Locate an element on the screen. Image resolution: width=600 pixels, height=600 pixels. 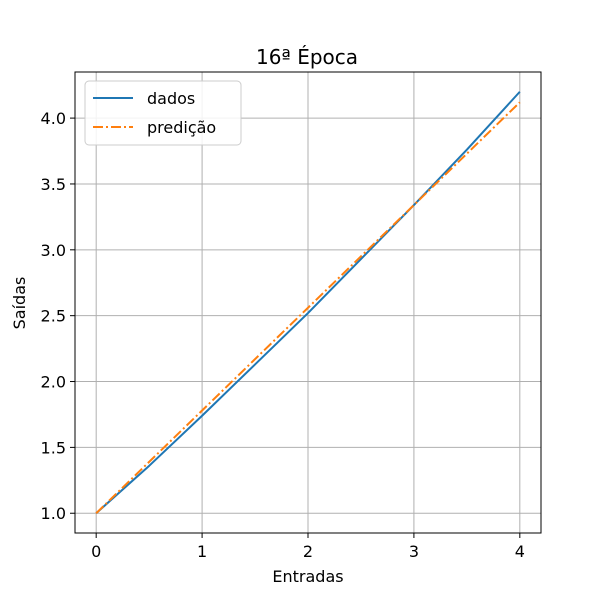
legend-label-dados: dados is located at coordinates (171, 98).